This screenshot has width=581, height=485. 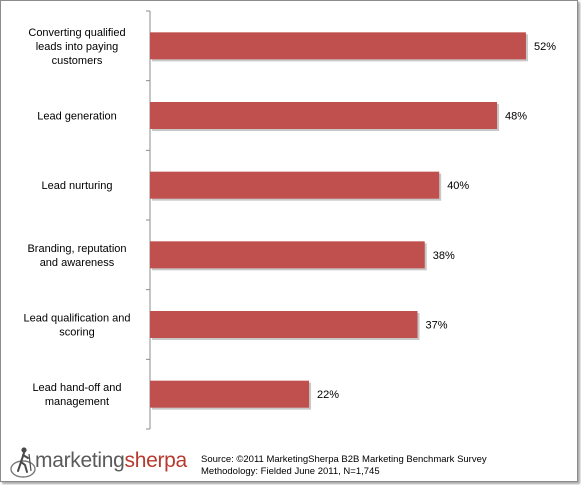 What do you see at coordinates (76, 326) in the screenshot?
I see `category-label: Lead qualification and scoring` at bounding box center [76, 326].